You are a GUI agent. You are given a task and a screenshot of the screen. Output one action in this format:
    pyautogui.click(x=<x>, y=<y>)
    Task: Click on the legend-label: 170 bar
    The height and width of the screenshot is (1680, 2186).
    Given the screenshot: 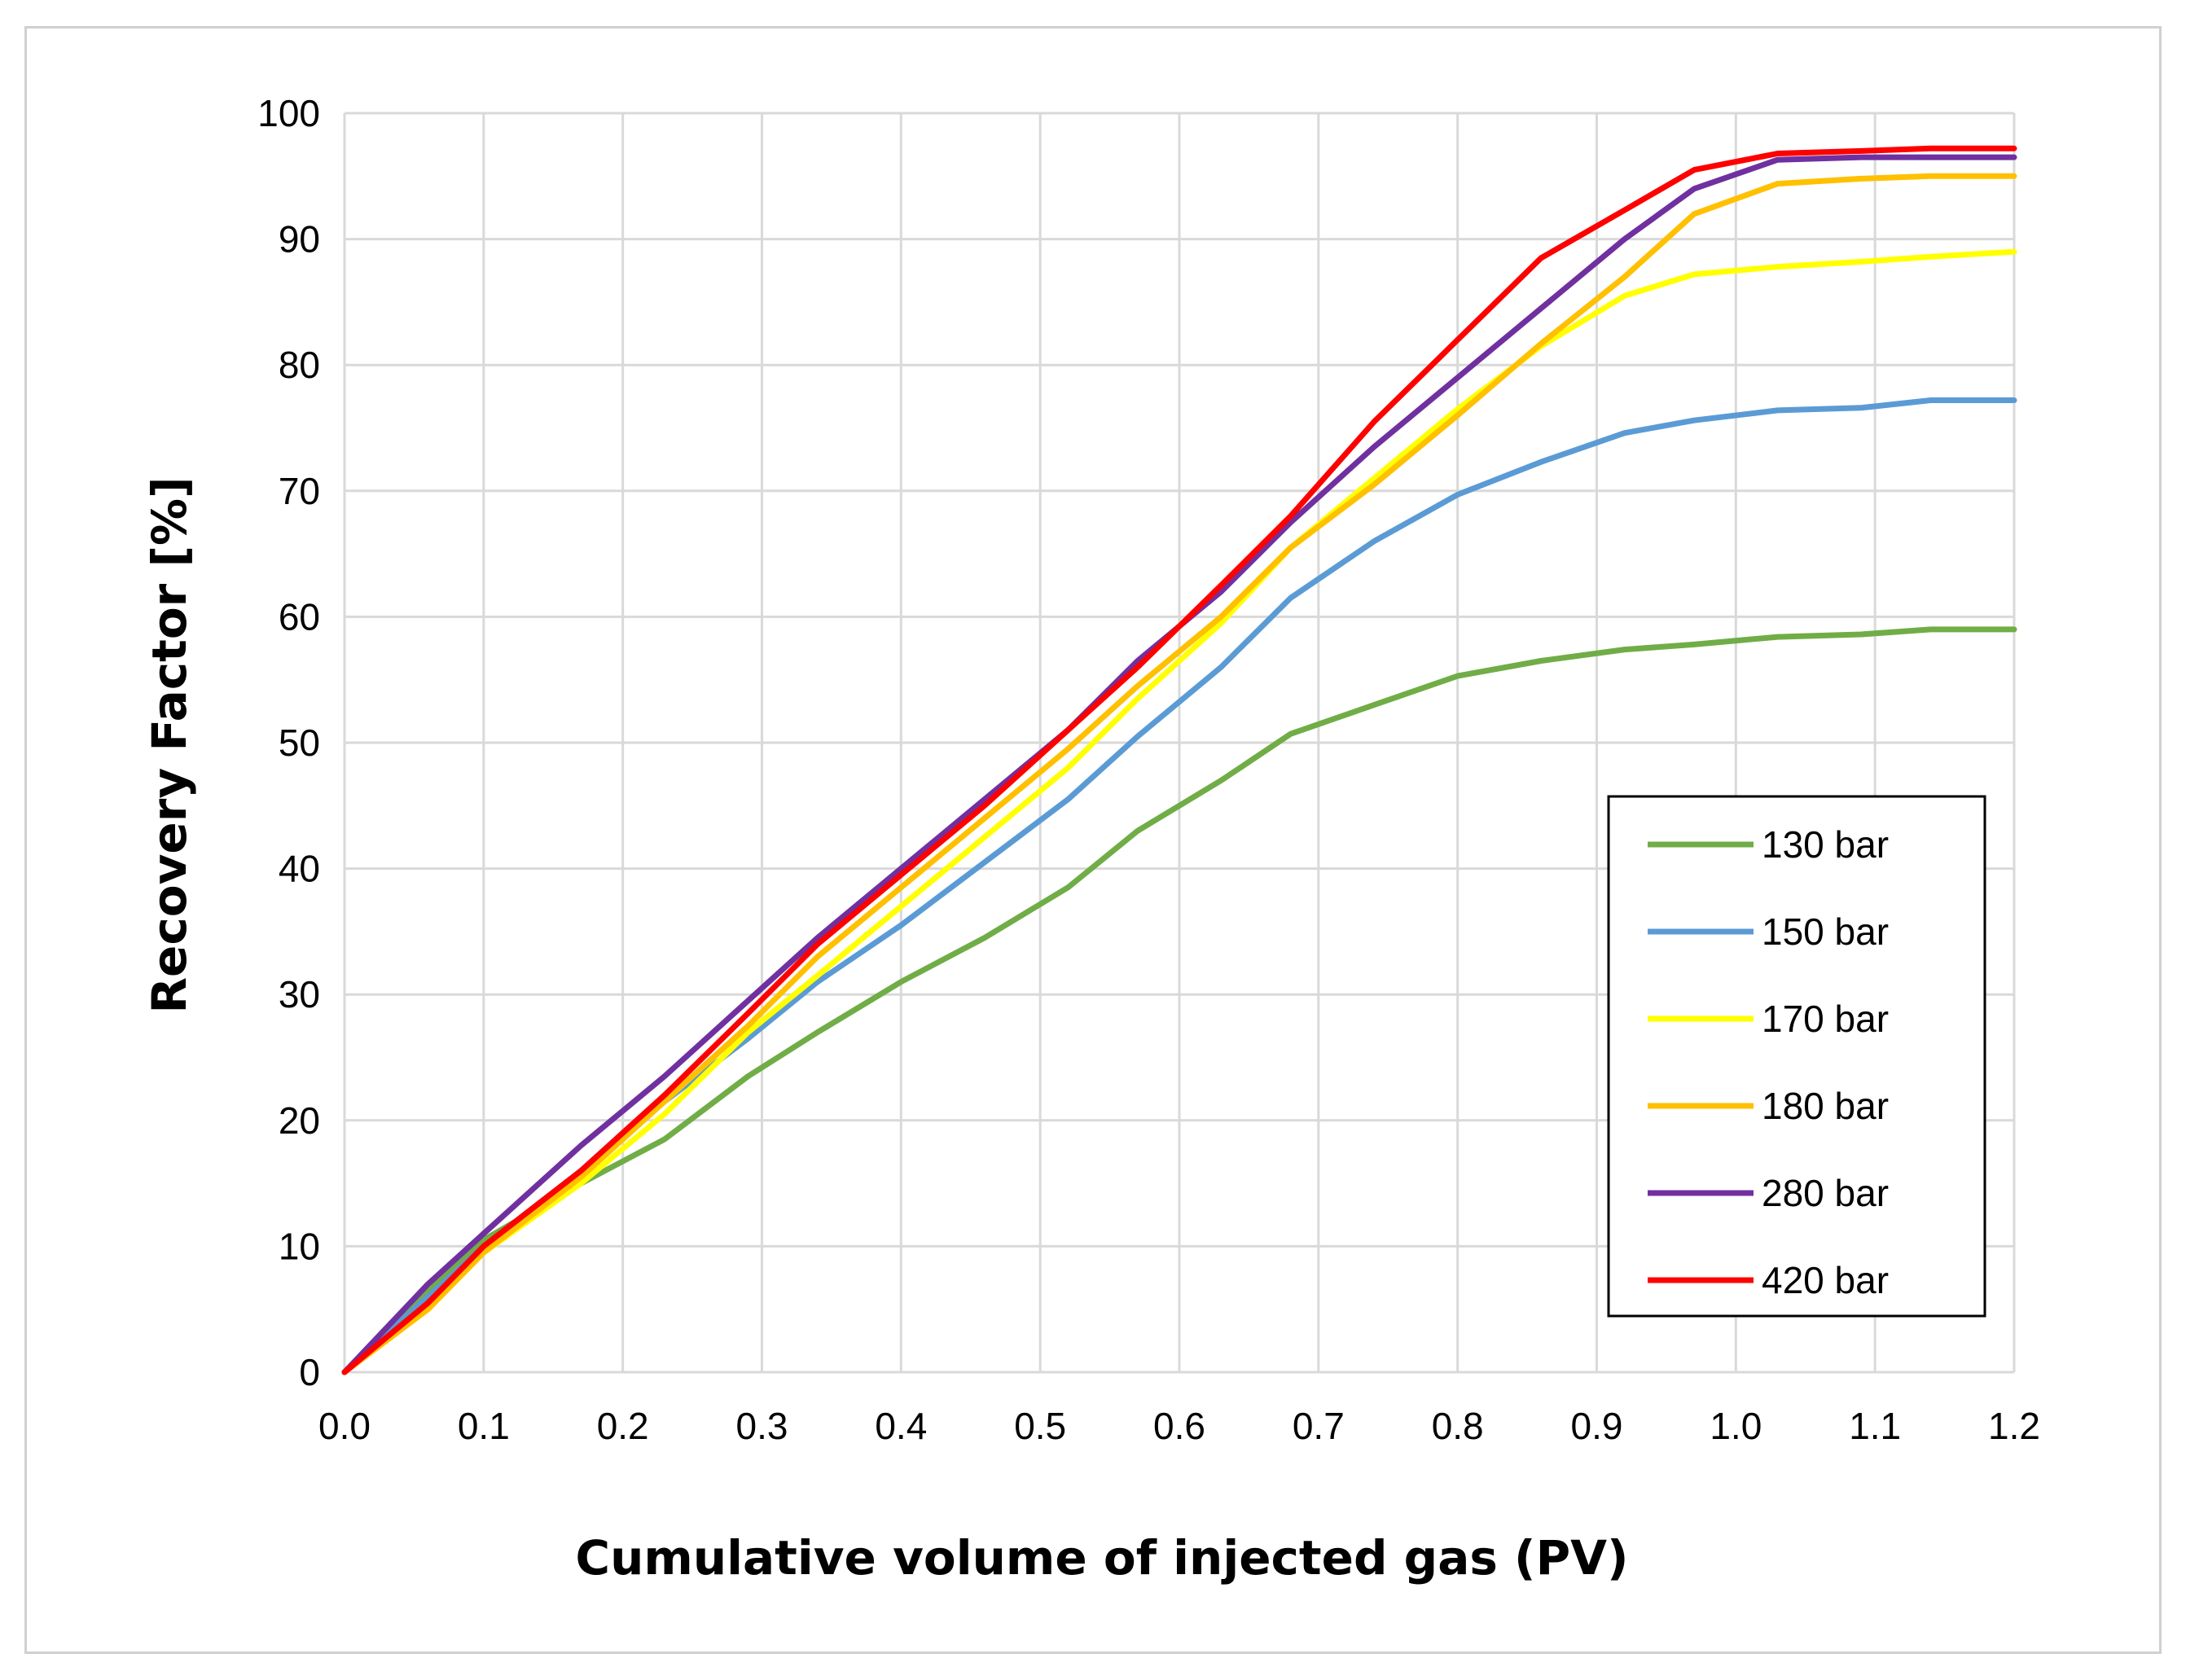 What is the action you would take?
    pyautogui.click(x=1825, y=1019)
    